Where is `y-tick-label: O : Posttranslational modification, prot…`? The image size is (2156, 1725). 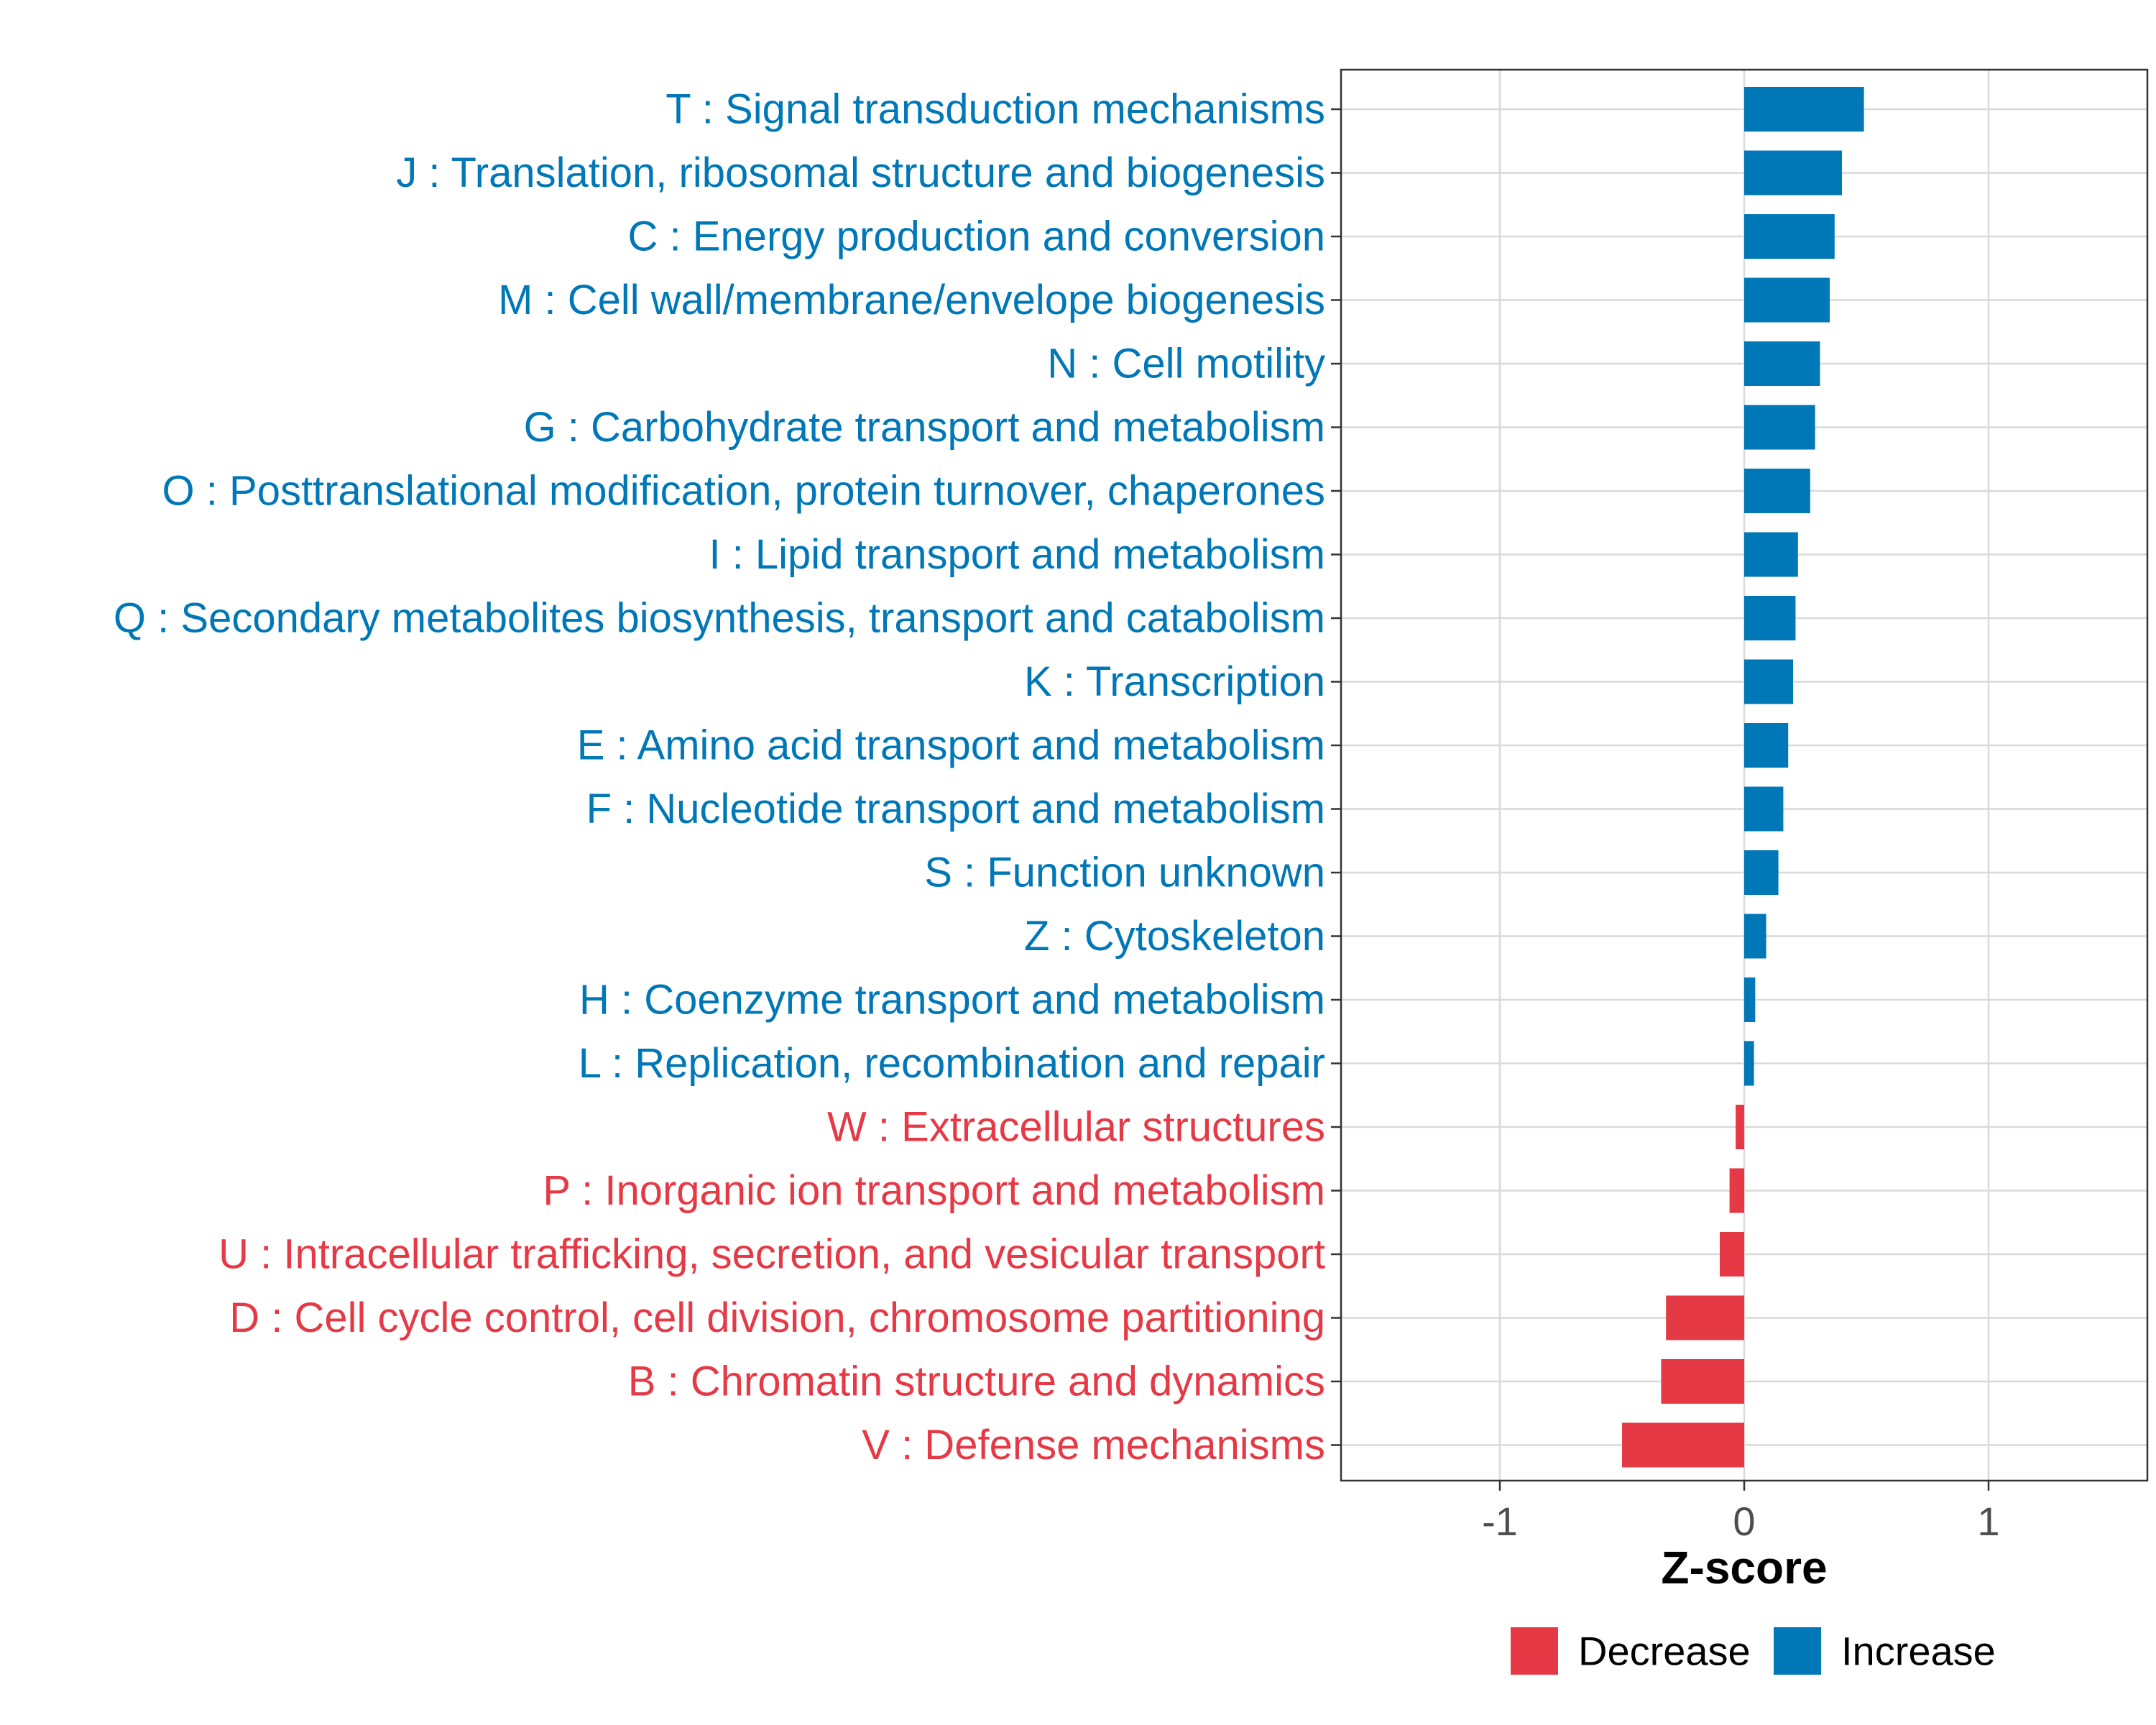
y-tick-label: O : Posttranslational modification, prot… is located at coordinates (744, 491).